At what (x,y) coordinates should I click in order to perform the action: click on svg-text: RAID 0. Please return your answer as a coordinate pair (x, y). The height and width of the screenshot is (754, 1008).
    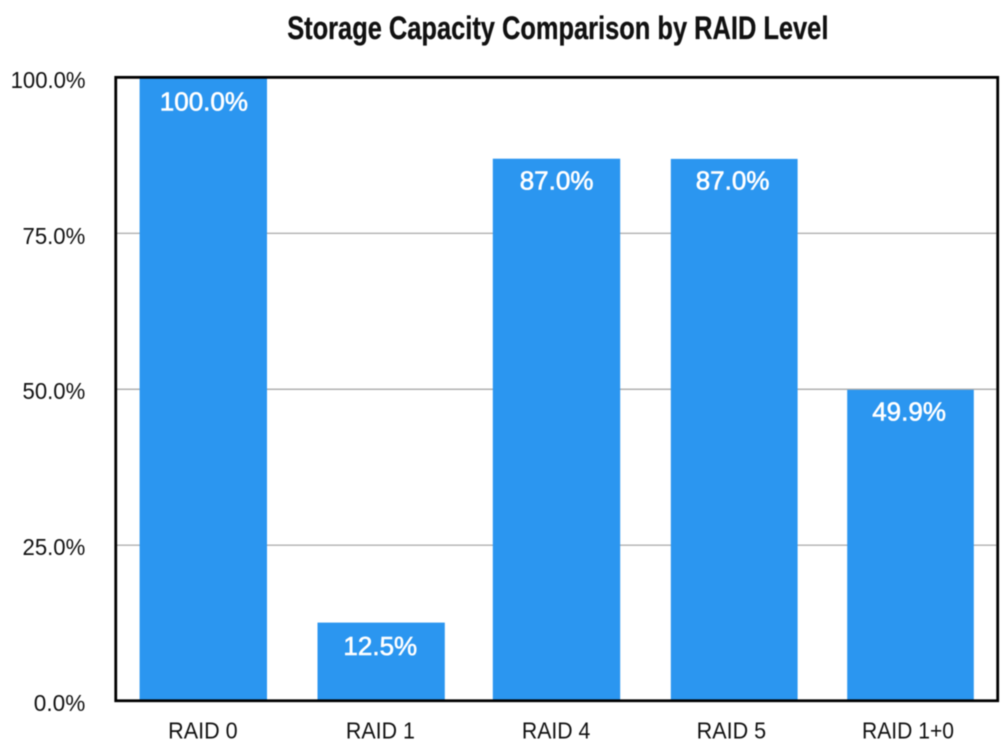
    Looking at the image, I should click on (203, 730).